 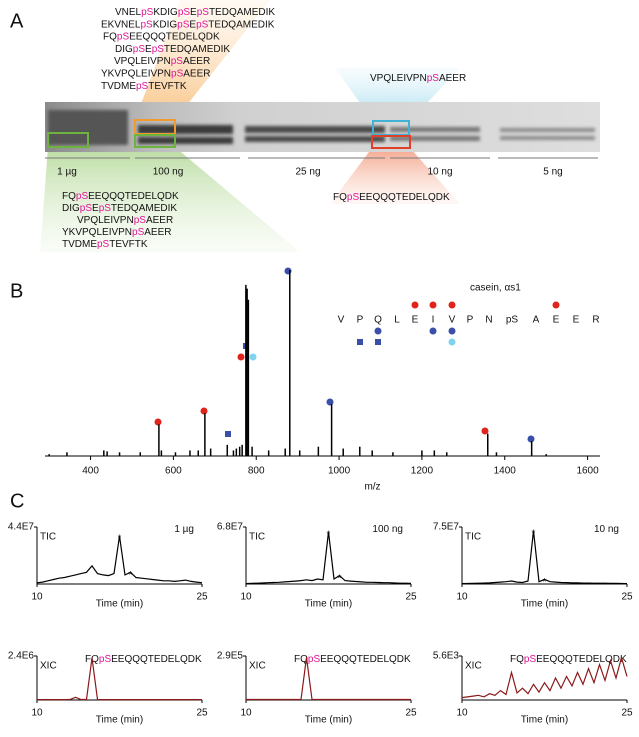 What do you see at coordinates (307, 172) in the screenshot?
I see `lane-label: 25 ng` at bounding box center [307, 172].